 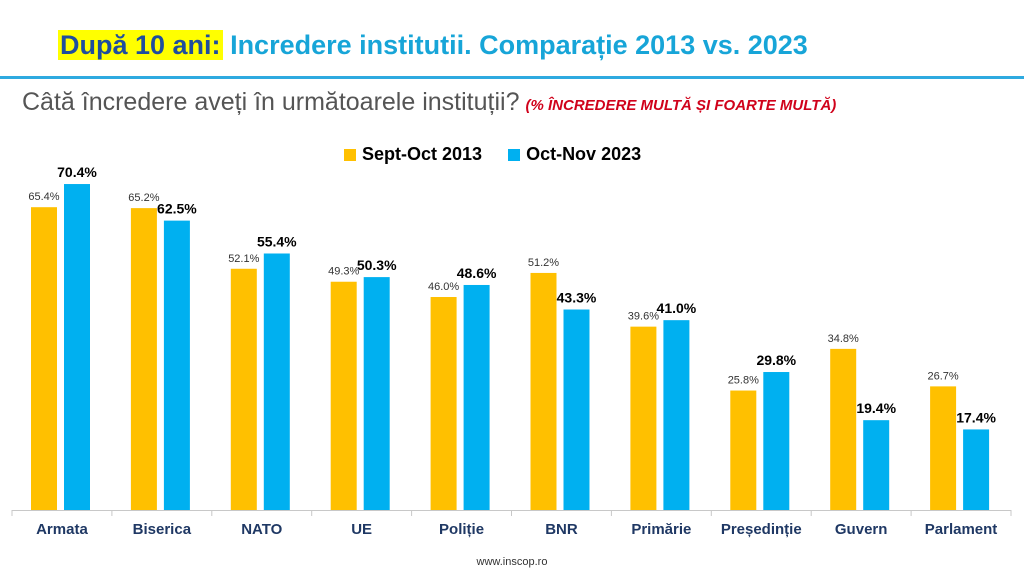 I want to click on data-label-2013: 39.6%, so click(x=643, y=317).